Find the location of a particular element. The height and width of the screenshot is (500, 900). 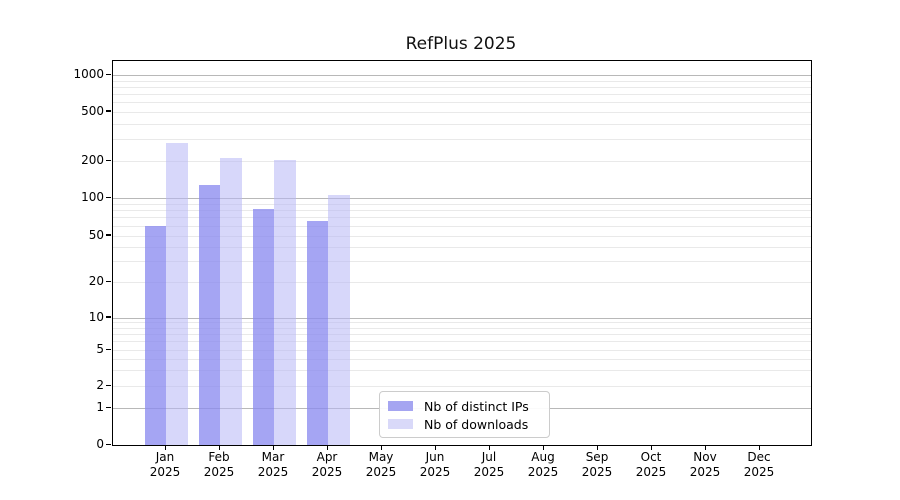

bar-distinct-ips-apr is located at coordinates (317, 333).